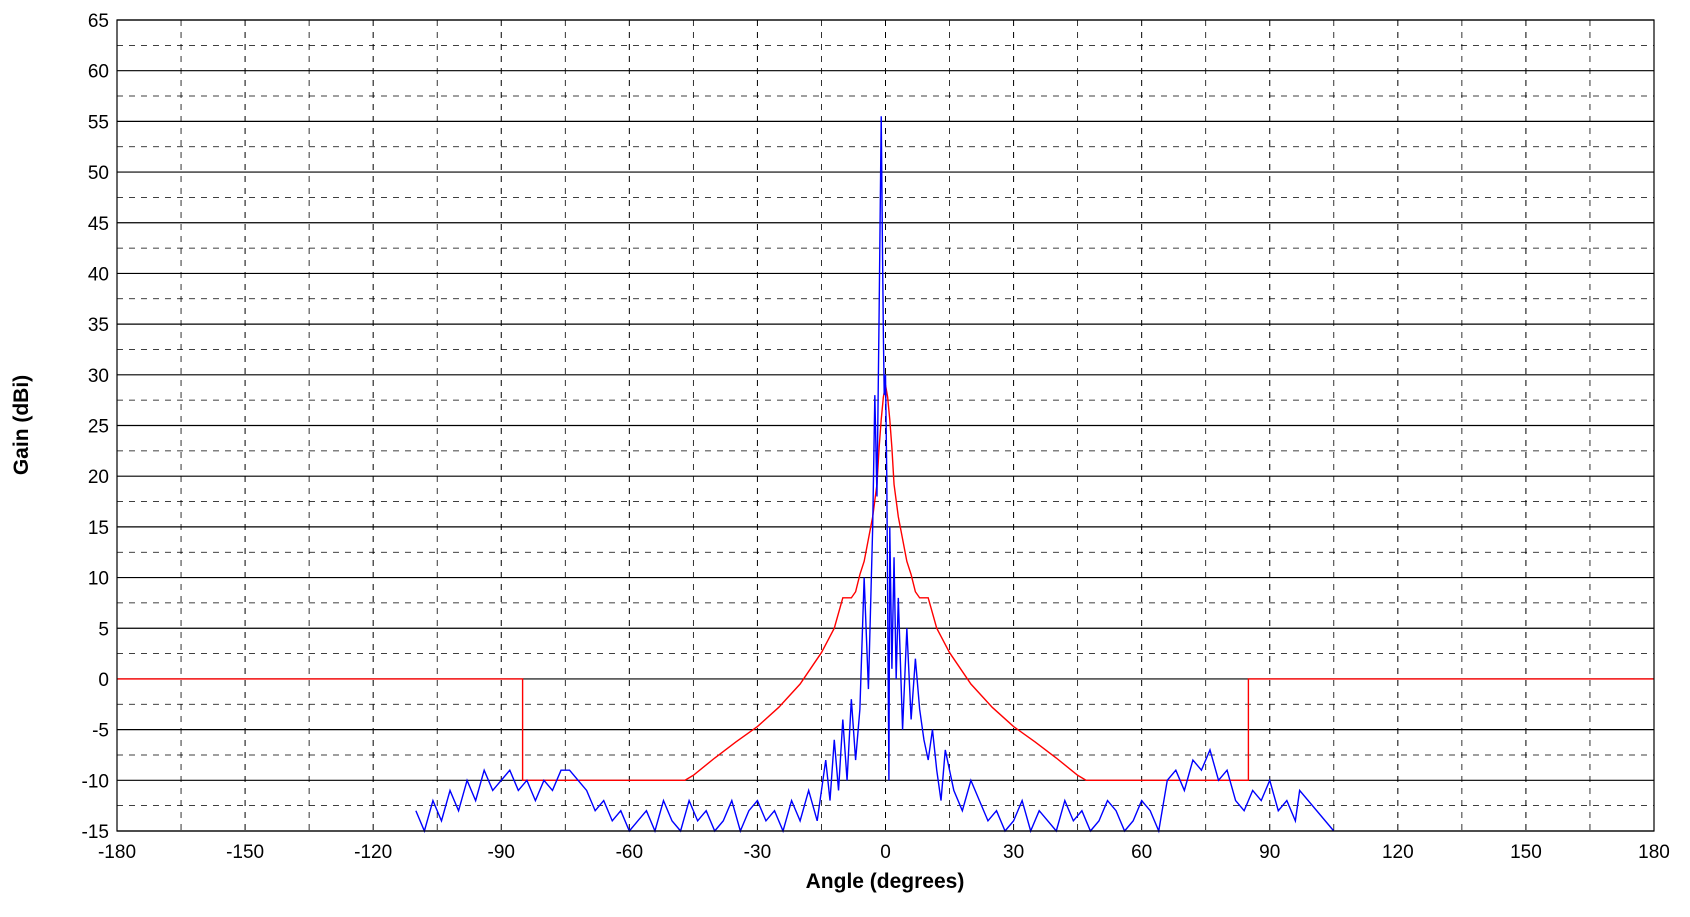 The image size is (1690, 917). I want to click on x-tick-label: -30, so click(757, 852).